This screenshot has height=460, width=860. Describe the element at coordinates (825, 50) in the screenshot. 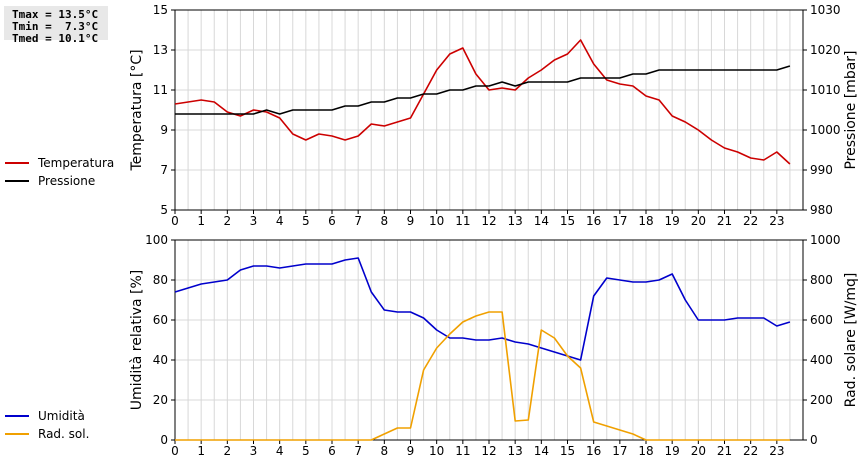

I see `y-tick-label-right: 1020` at that location.